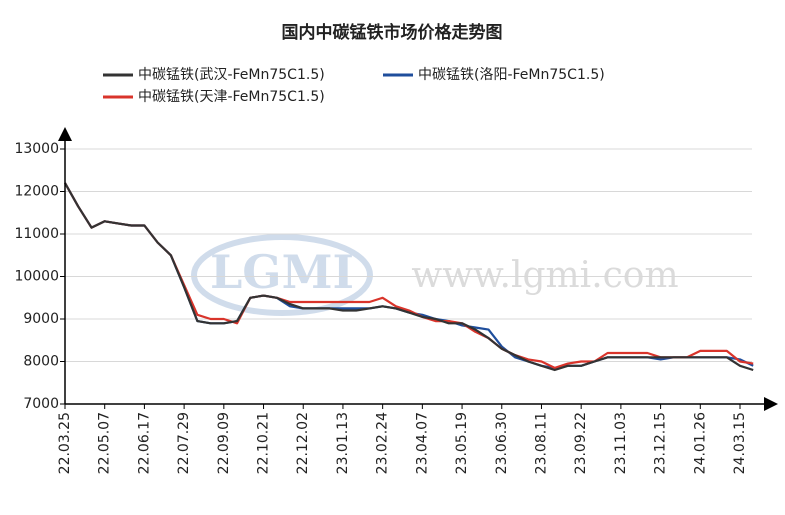 The width and height of the screenshot is (785, 515). Describe the element at coordinates (511, 75) in the screenshot. I see `legend-label: 中碳锰铁(洛阳-FeMn75C1.5)` at that location.